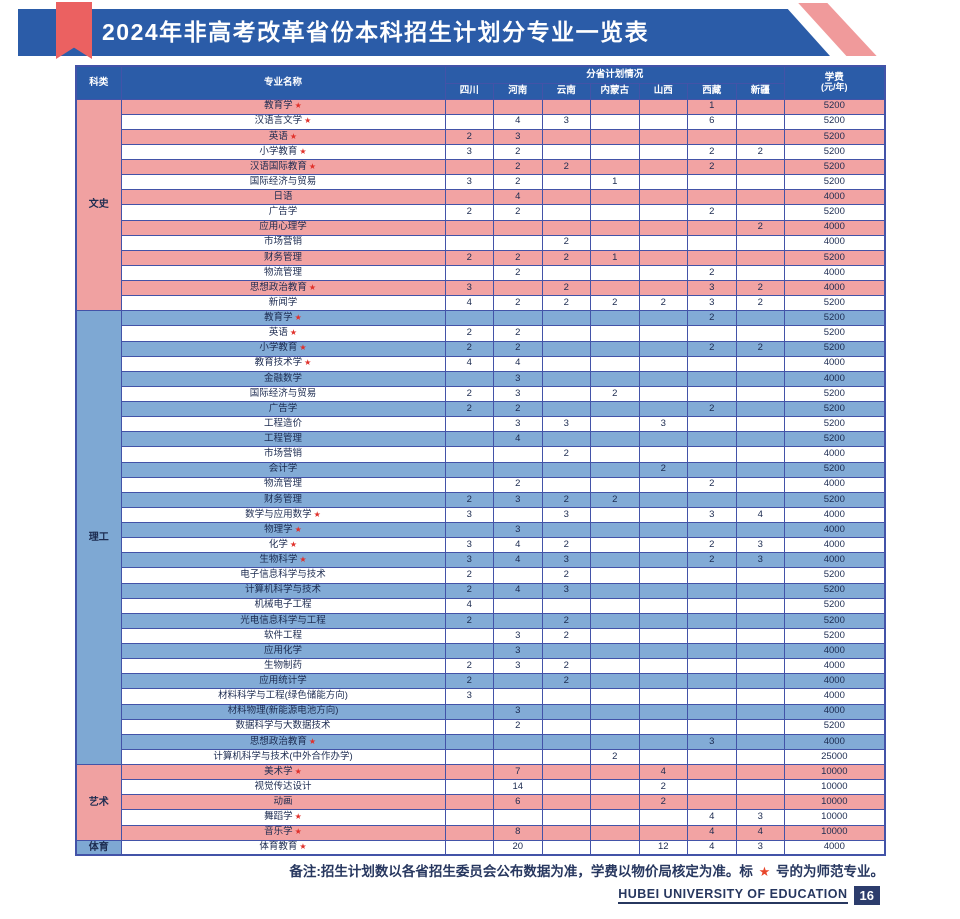  I want to click on major-name: 工程管理, so click(282, 439).